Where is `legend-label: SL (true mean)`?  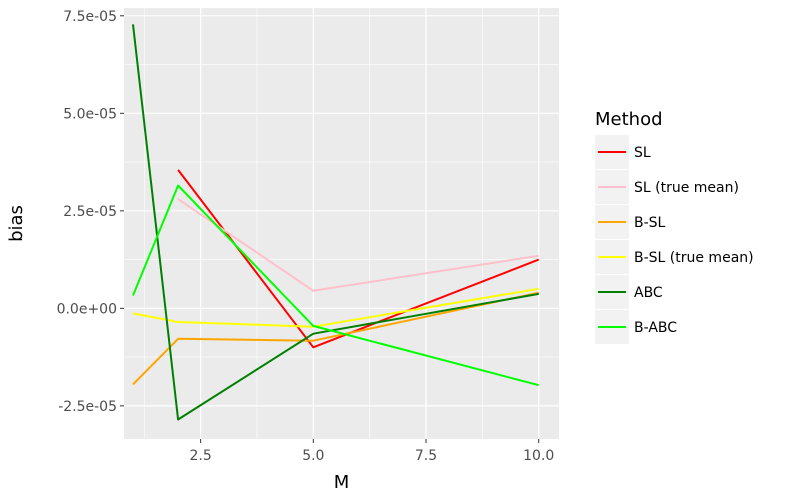
legend-label: SL (true mean) is located at coordinates (686, 188).